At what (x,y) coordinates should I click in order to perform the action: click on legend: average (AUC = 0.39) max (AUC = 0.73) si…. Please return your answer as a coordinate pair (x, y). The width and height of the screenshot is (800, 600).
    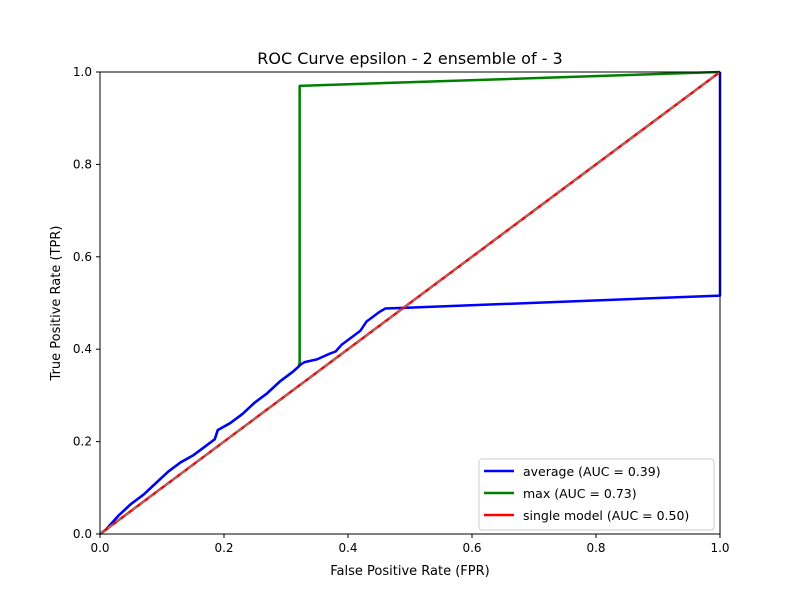
    Looking at the image, I should click on (596, 494).